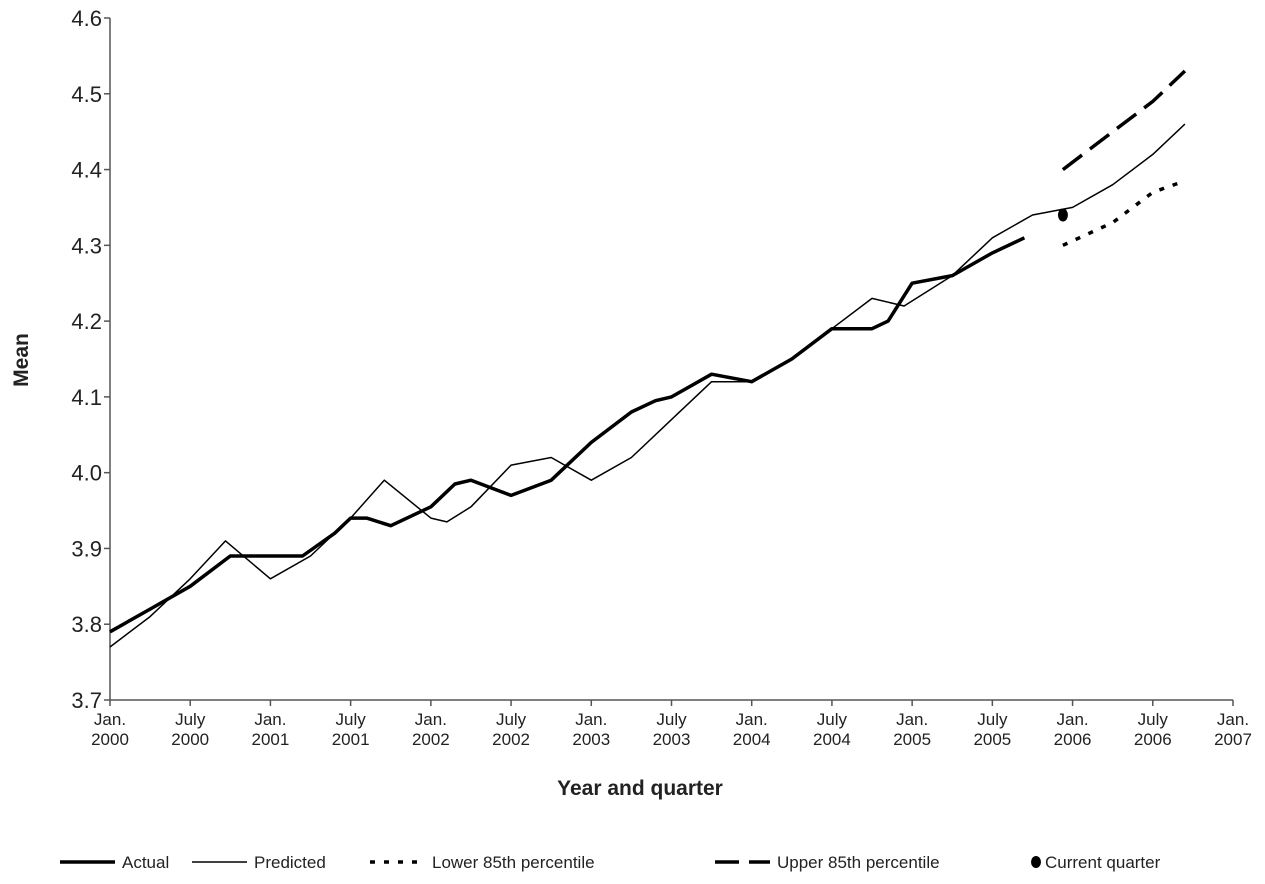 This screenshot has height=884, width=1265. Describe the element at coordinates (1233, 729) in the screenshot. I see `x-tick-label: Jan. 2007` at that location.